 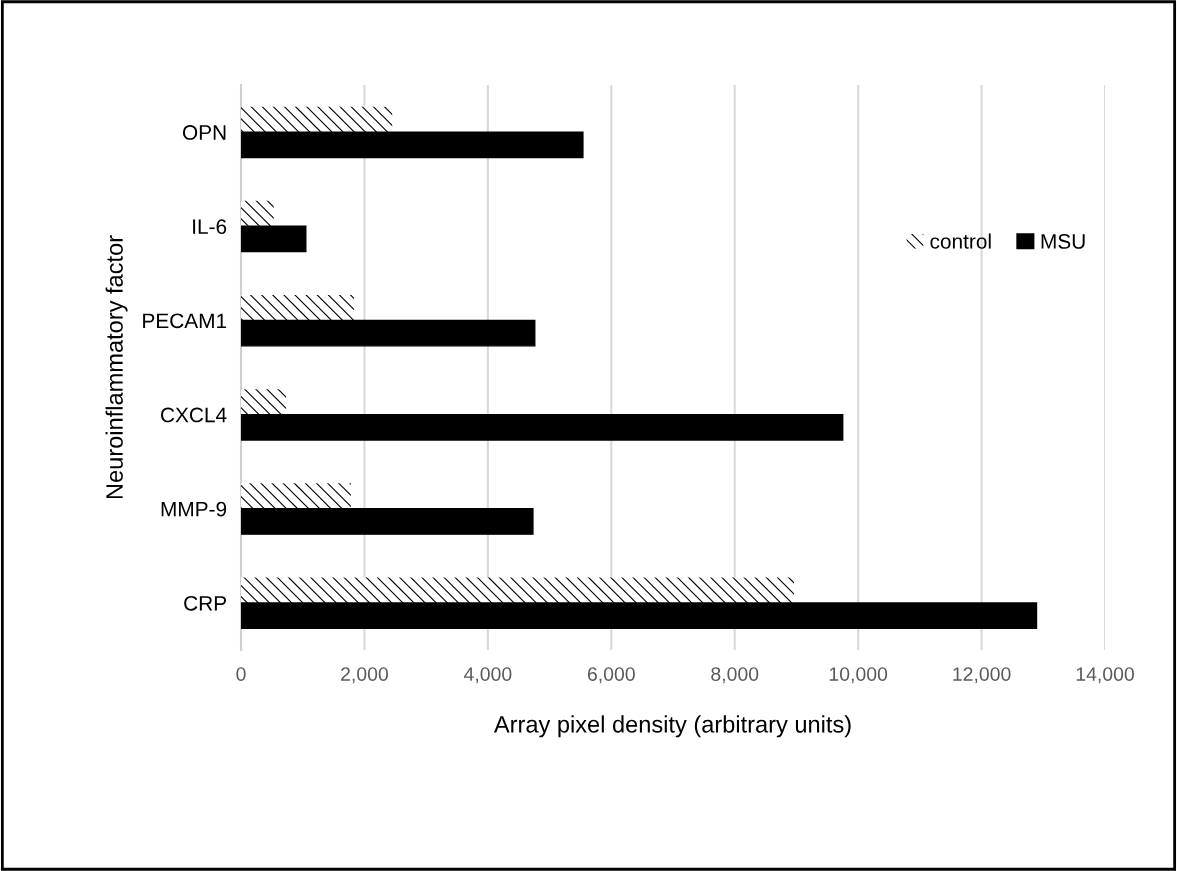 I want to click on x-tick-label: 0, so click(x=241, y=674).